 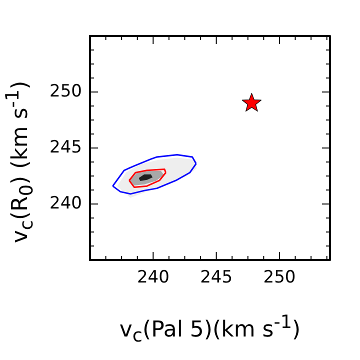 I want to click on y-tick-label: 240, so click(x=66, y=203).